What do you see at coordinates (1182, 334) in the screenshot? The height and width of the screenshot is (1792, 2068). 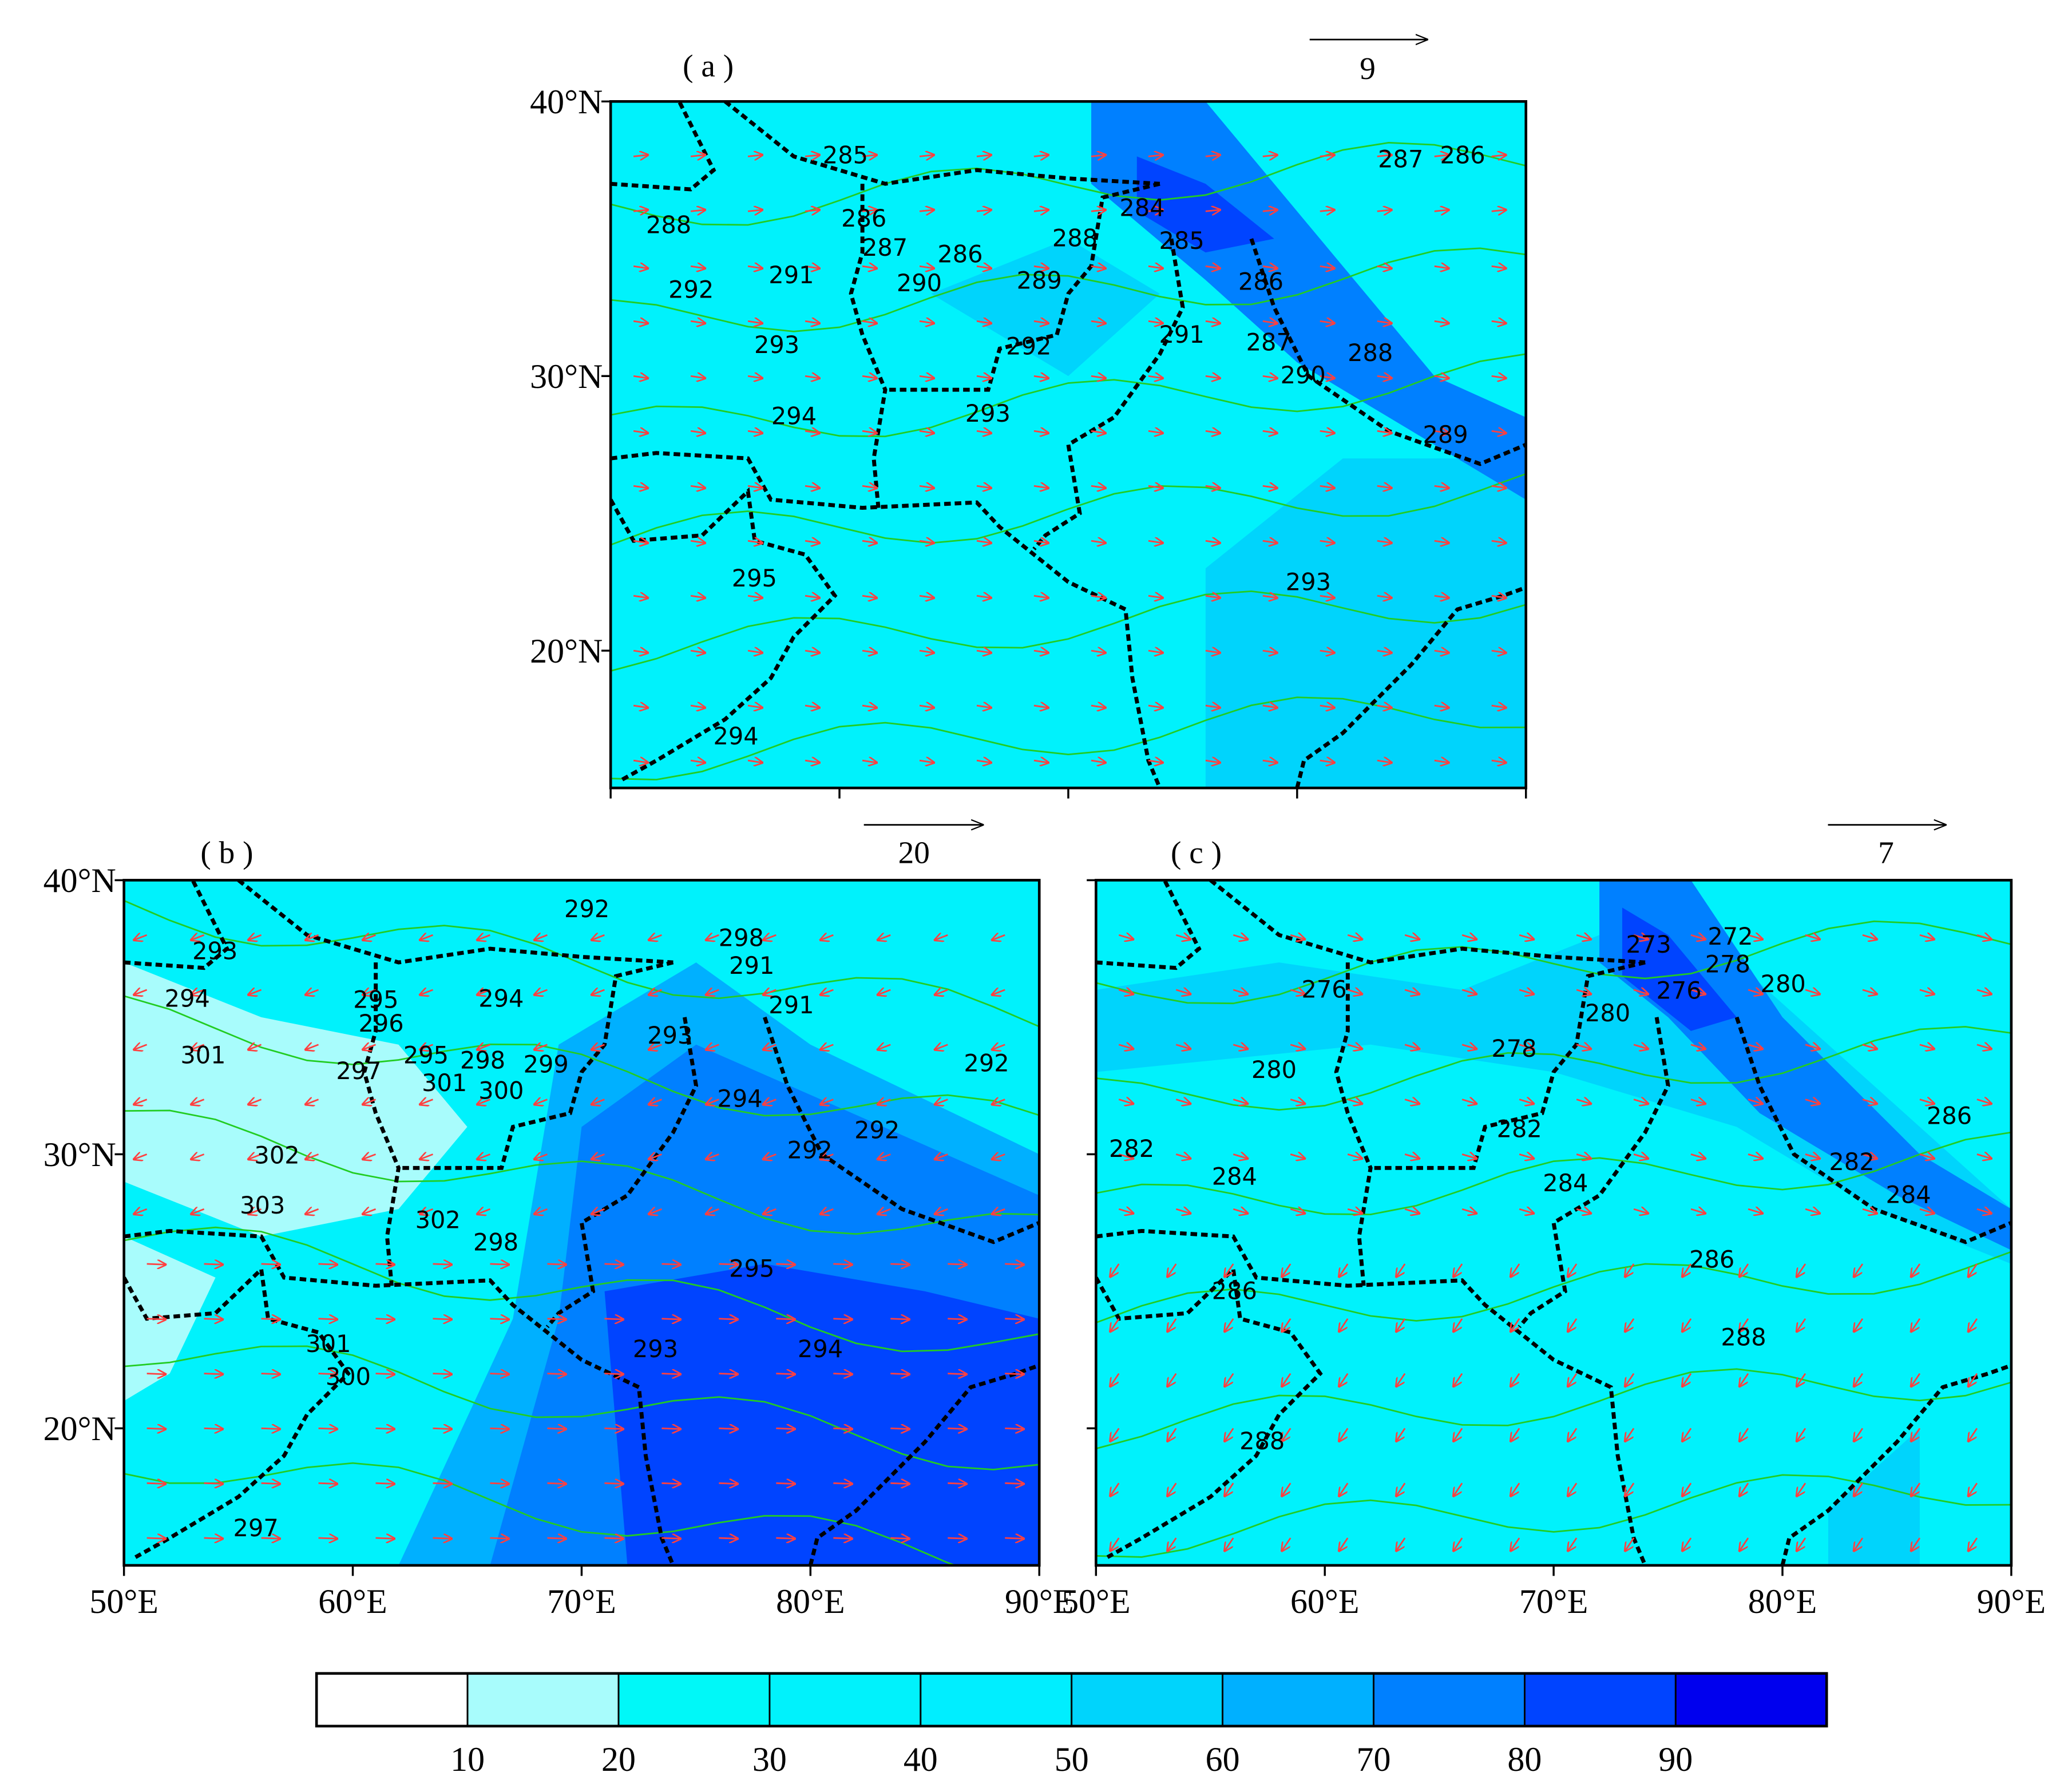 I see `contour-label: 291` at bounding box center [1182, 334].